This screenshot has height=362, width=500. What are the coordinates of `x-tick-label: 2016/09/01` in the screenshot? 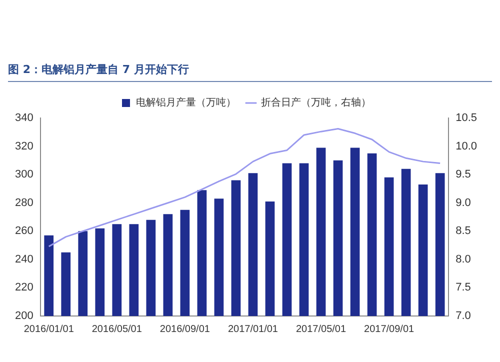 It's located at (185, 329).